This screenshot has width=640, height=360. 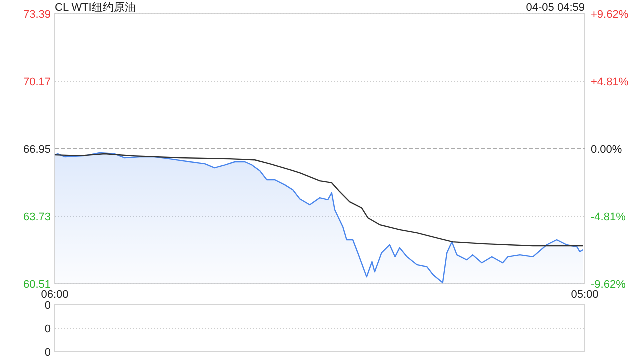 What do you see at coordinates (55, 295) in the screenshot?
I see `x-tick-label: 06:00` at bounding box center [55, 295].